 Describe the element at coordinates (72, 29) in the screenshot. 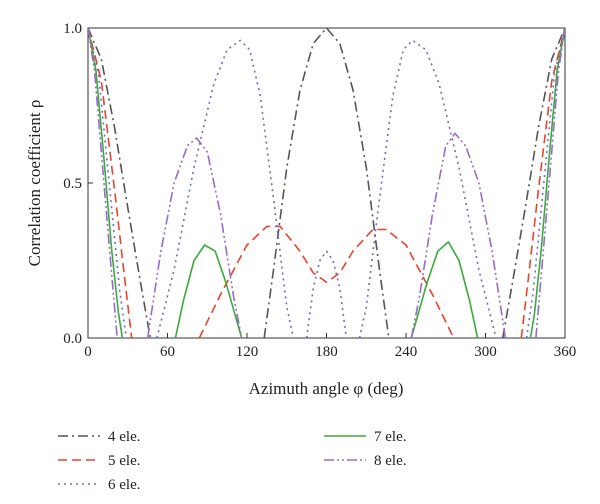

I see `y-tick-label: 1.0` at that location.